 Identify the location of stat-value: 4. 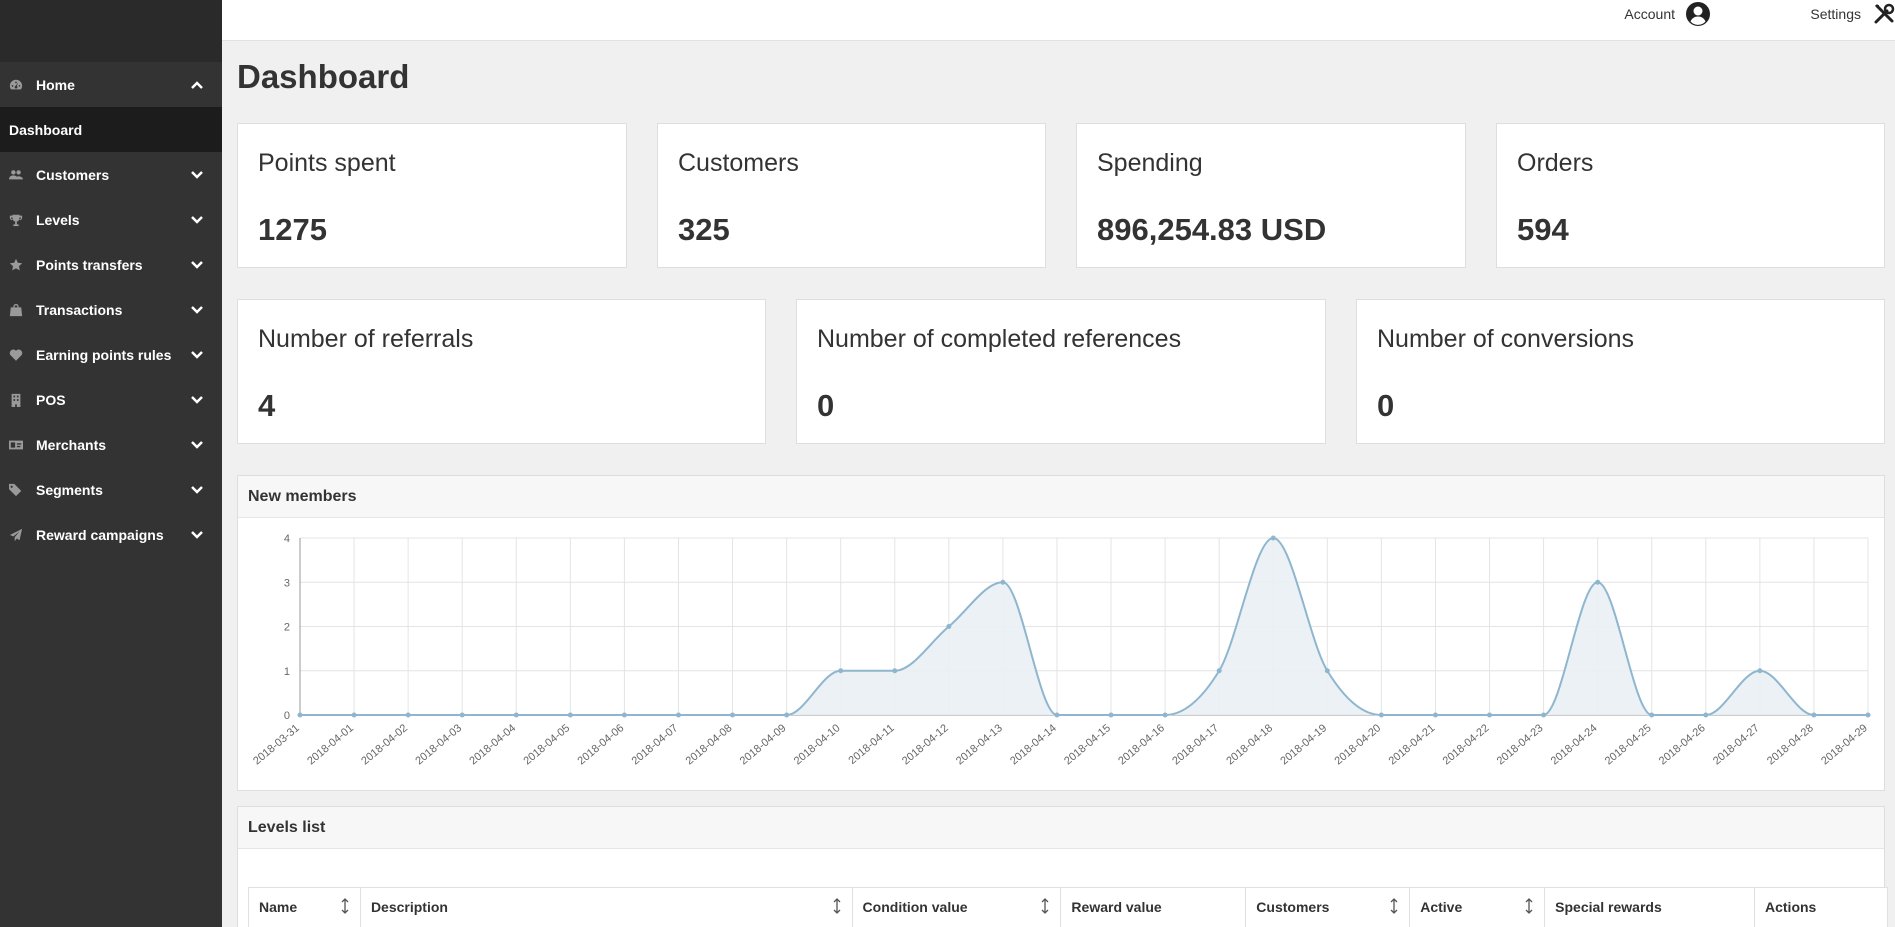
(267, 405).